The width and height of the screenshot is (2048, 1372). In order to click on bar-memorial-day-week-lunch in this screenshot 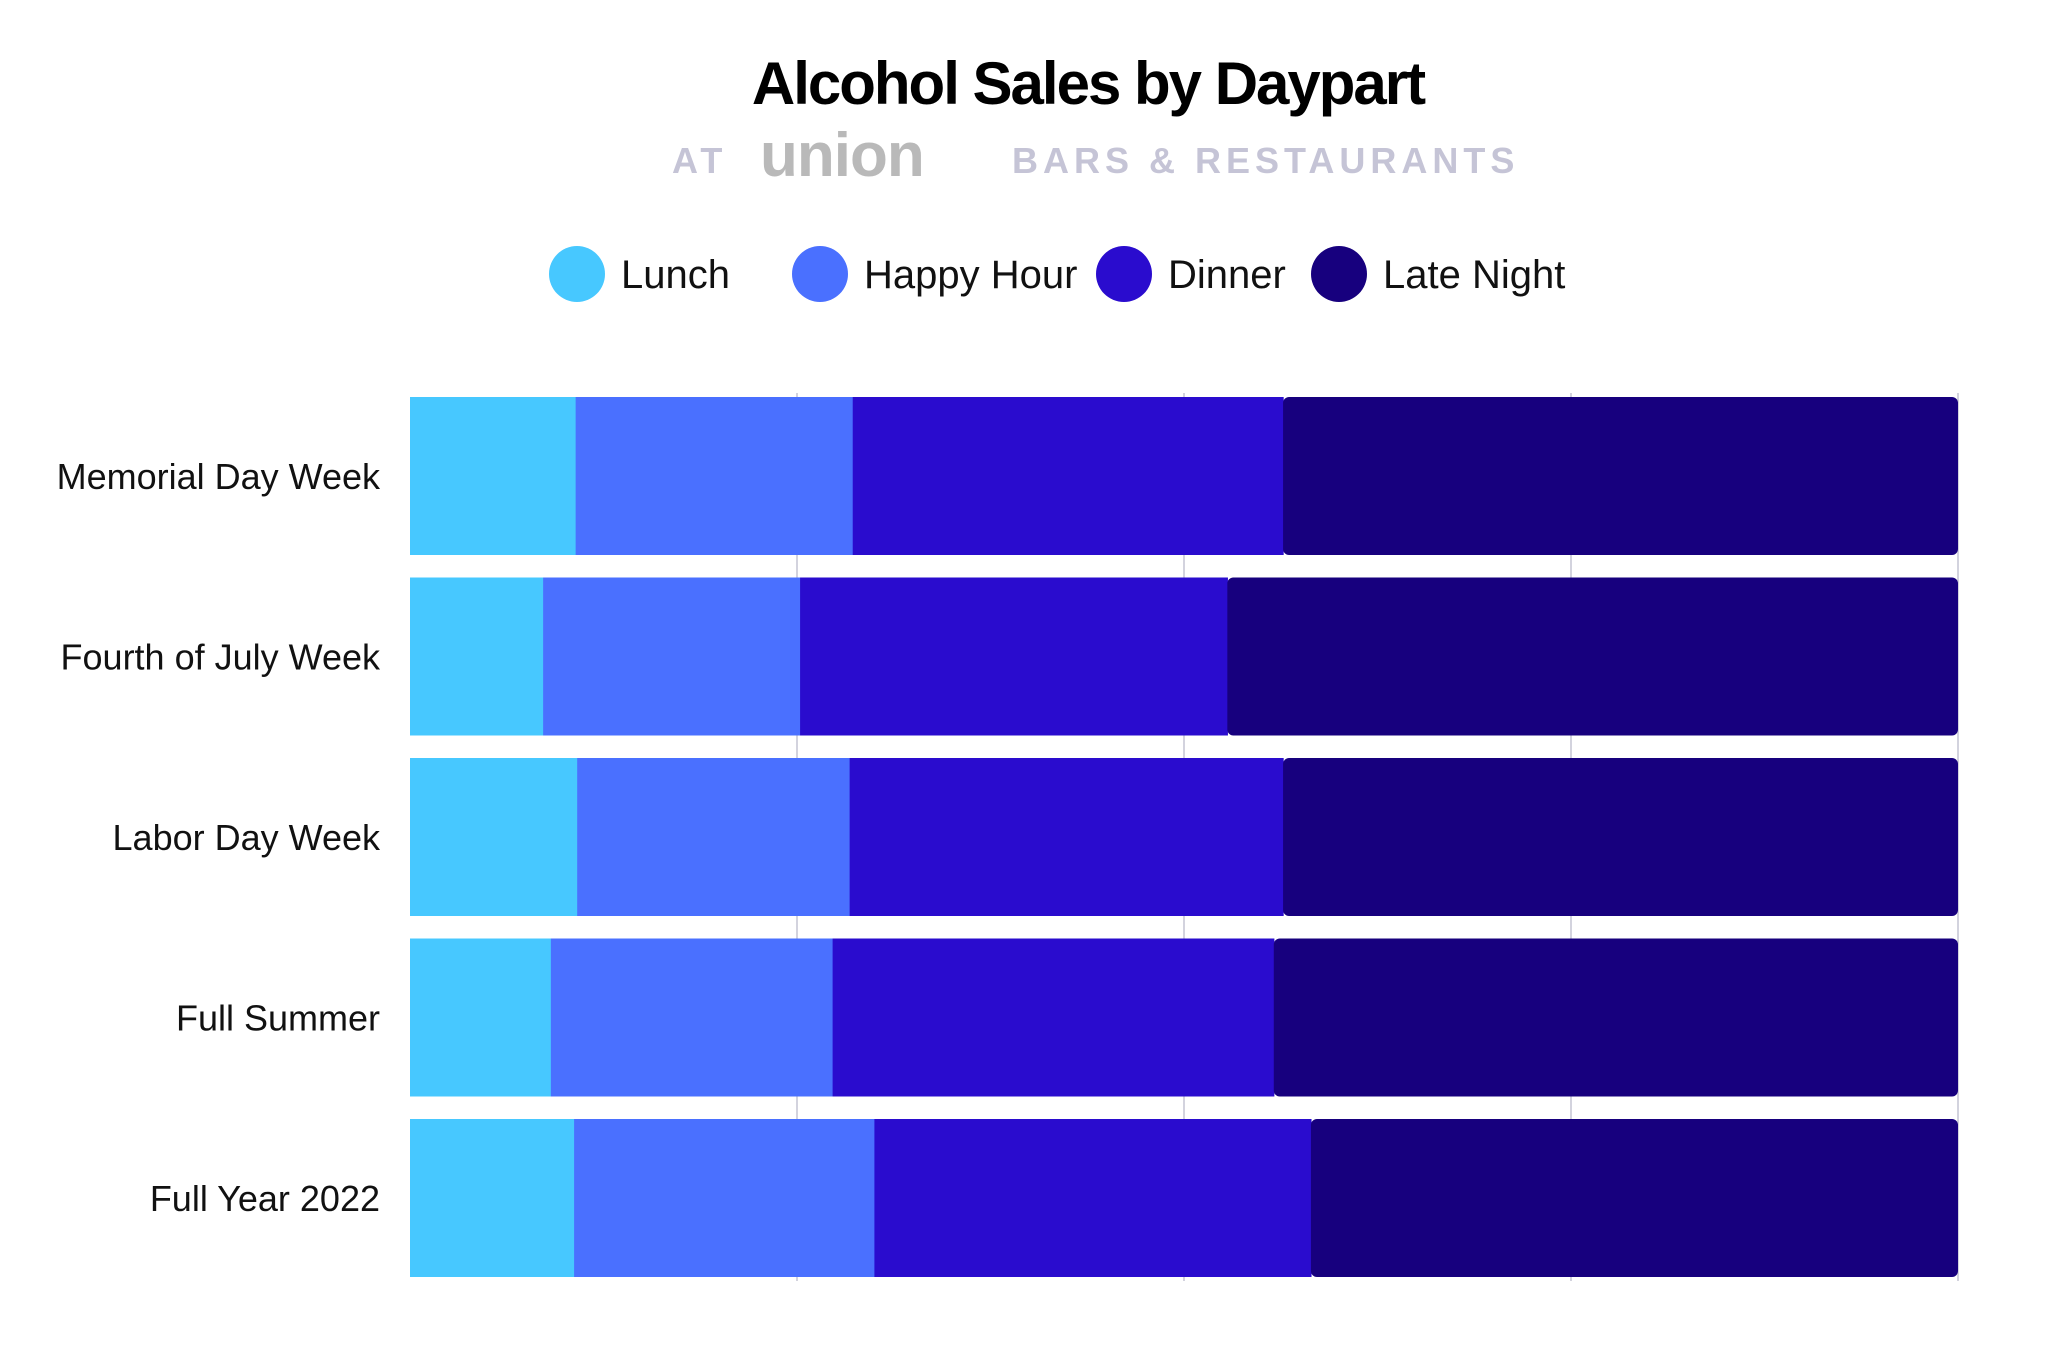, I will do `click(493, 476)`.